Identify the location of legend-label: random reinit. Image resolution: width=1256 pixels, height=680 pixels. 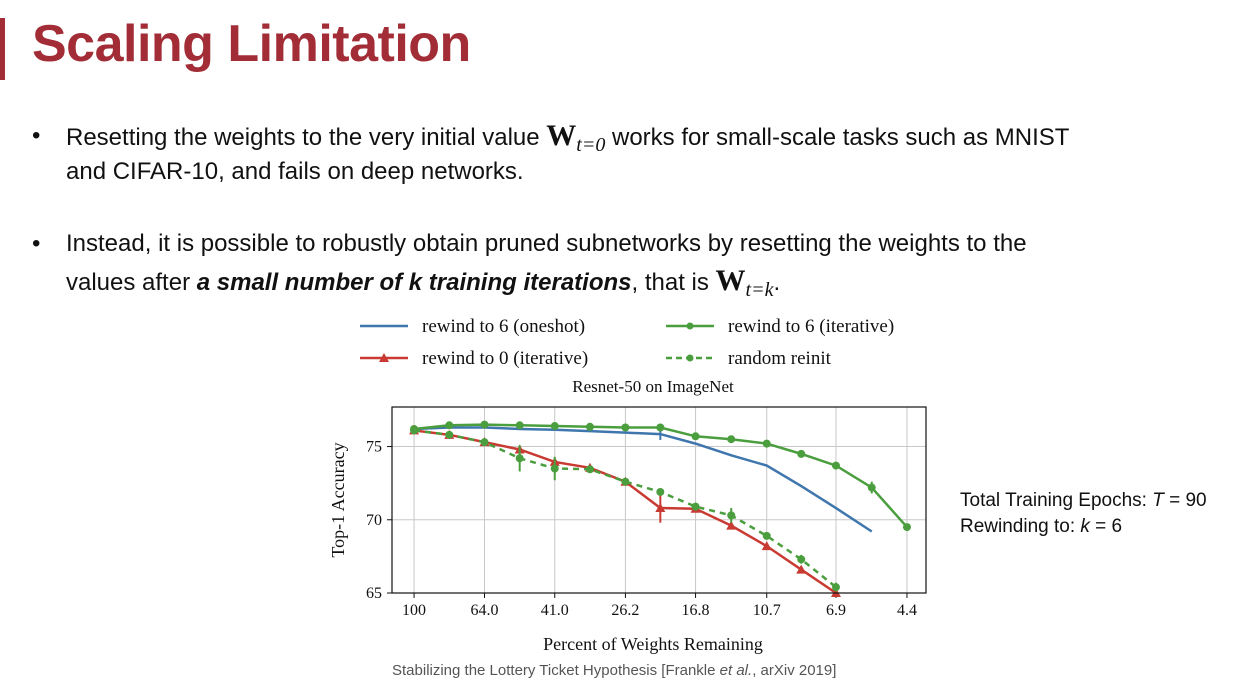
(780, 358).